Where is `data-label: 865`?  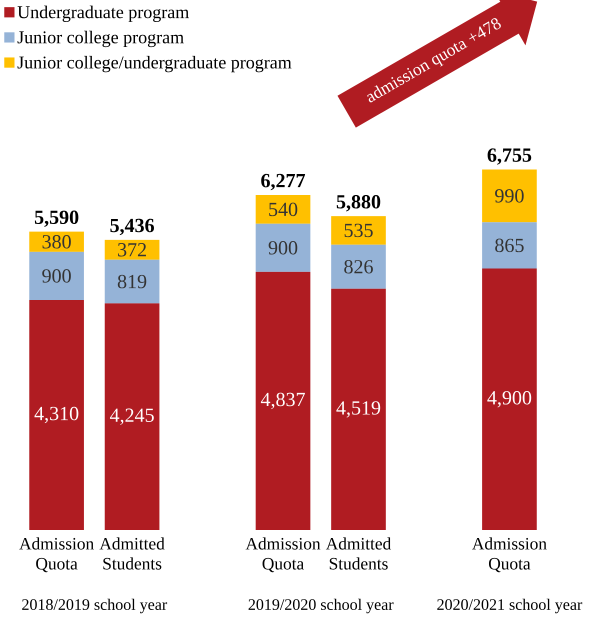 data-label: 865 is located at coordinates (509, 245).